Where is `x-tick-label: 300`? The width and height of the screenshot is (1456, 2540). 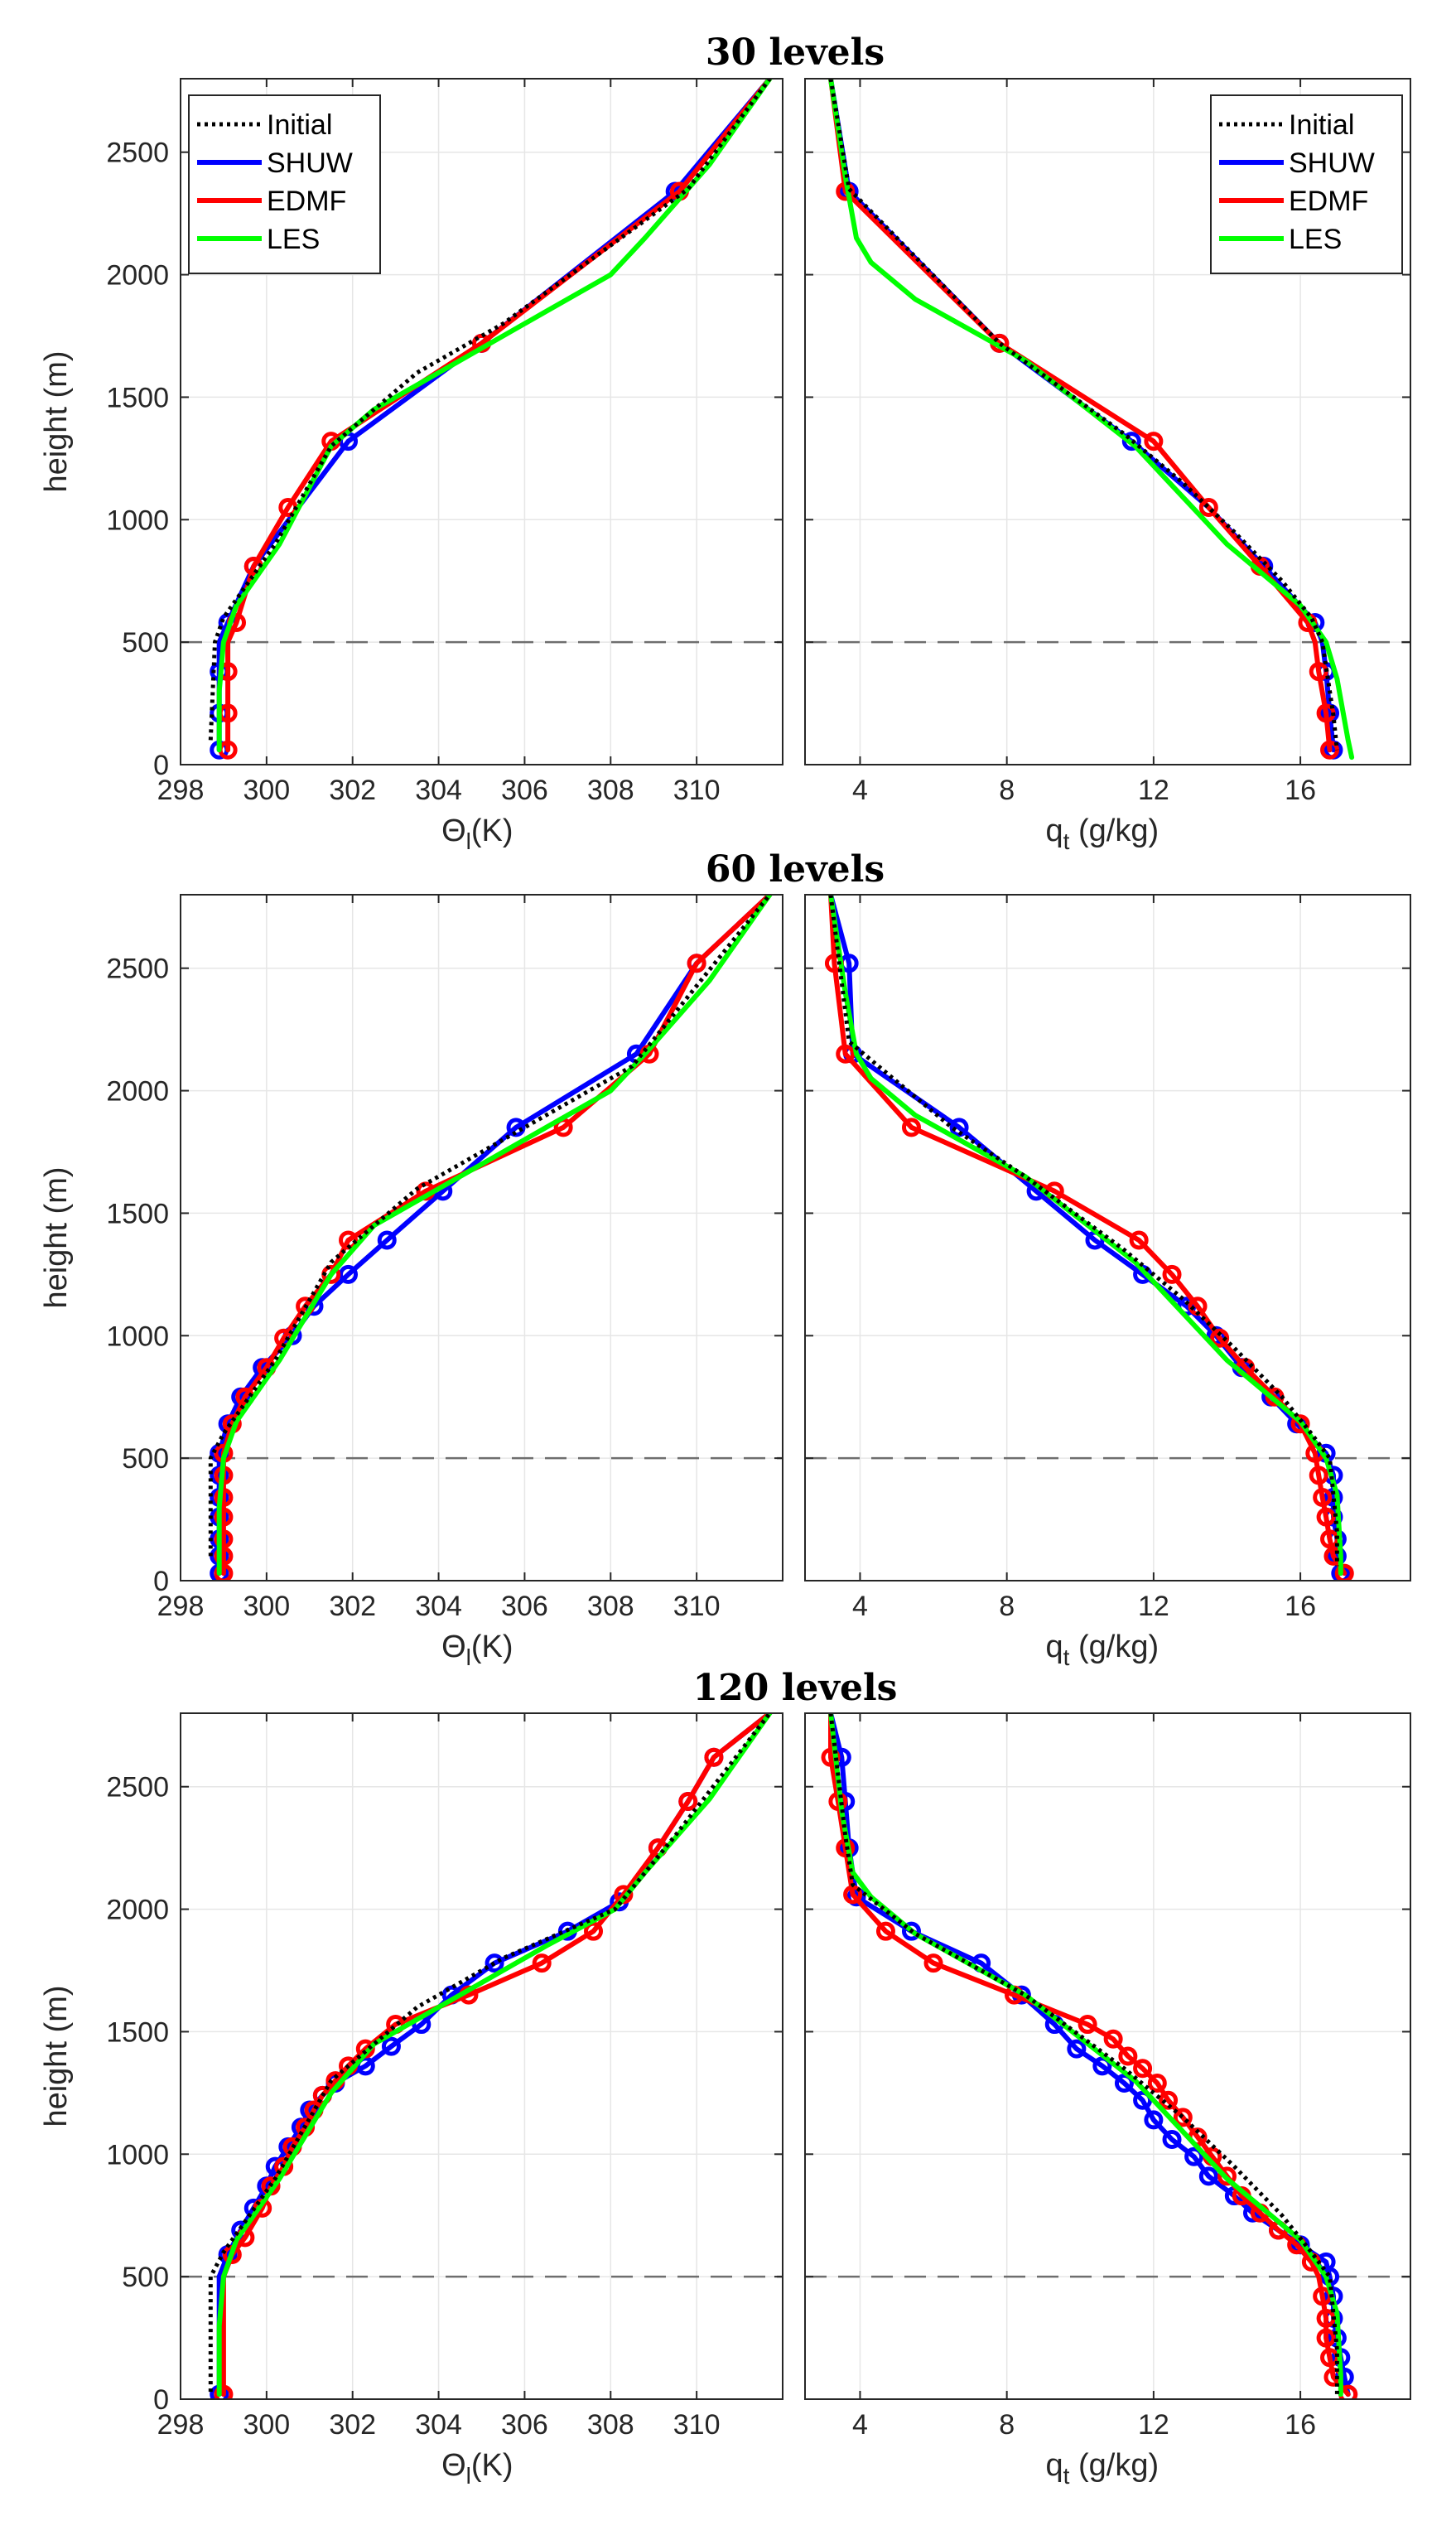 x-tick-label: 300 is located at coordinates (266, 2425).